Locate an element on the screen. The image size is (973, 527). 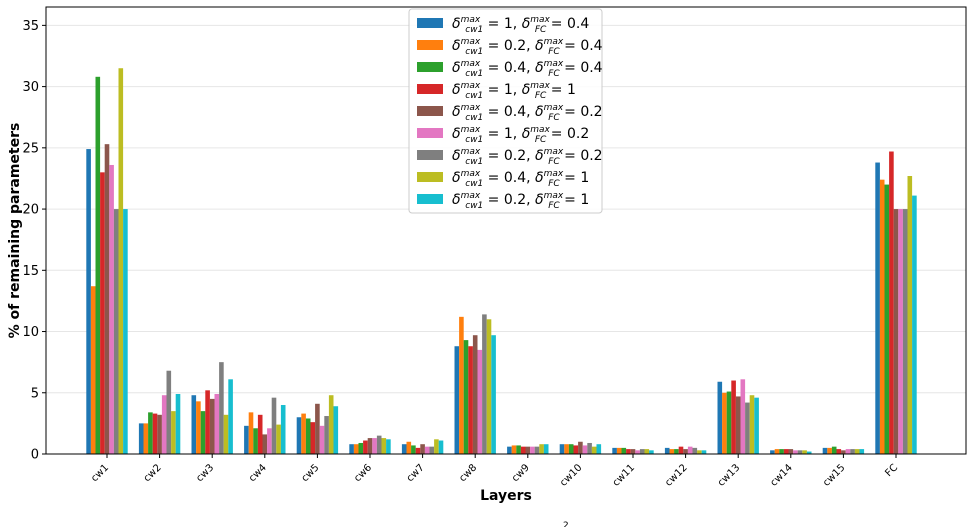
bar-cw14-s6 is located at coordinates (795, 452).